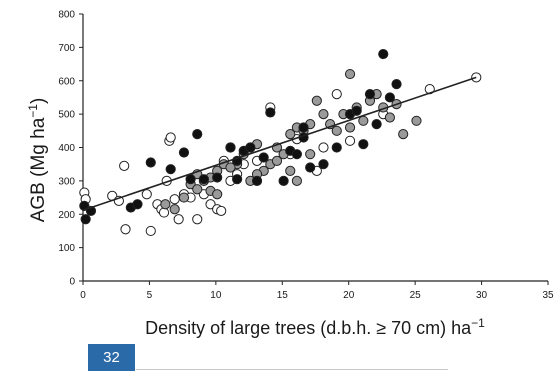  I want to click on y-tick-label: 800, so click(66, 15).